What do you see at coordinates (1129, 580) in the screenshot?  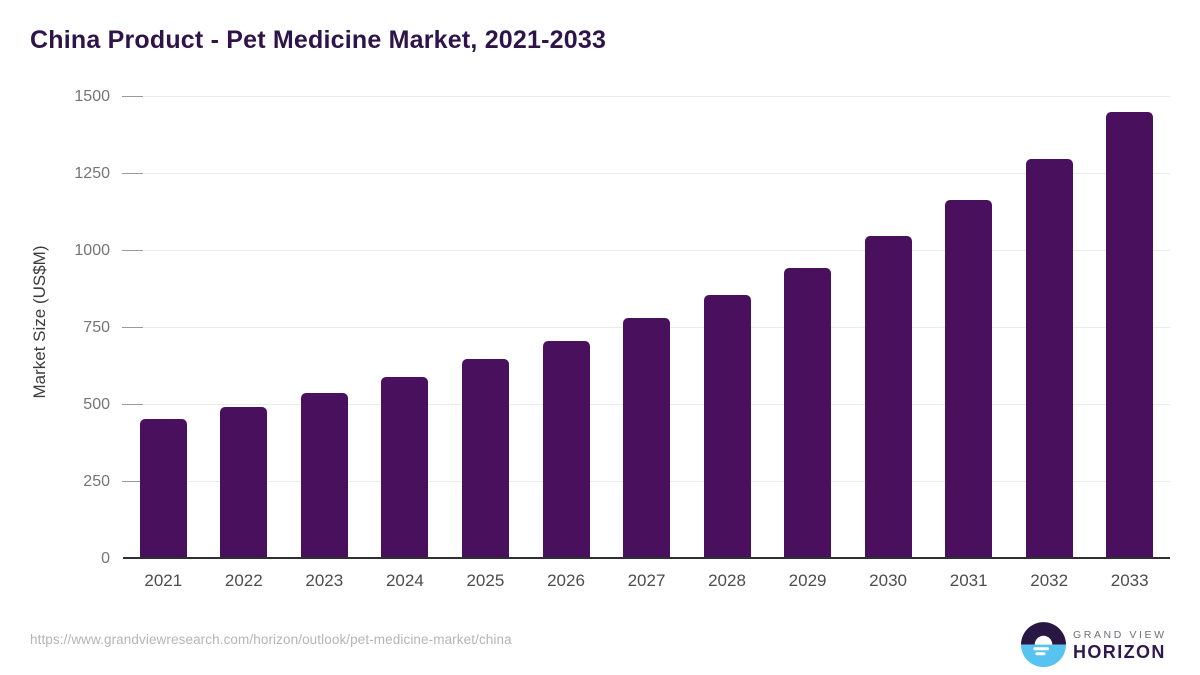 I see `x-tick-label: 2033` at bounding box center [1129, 580].